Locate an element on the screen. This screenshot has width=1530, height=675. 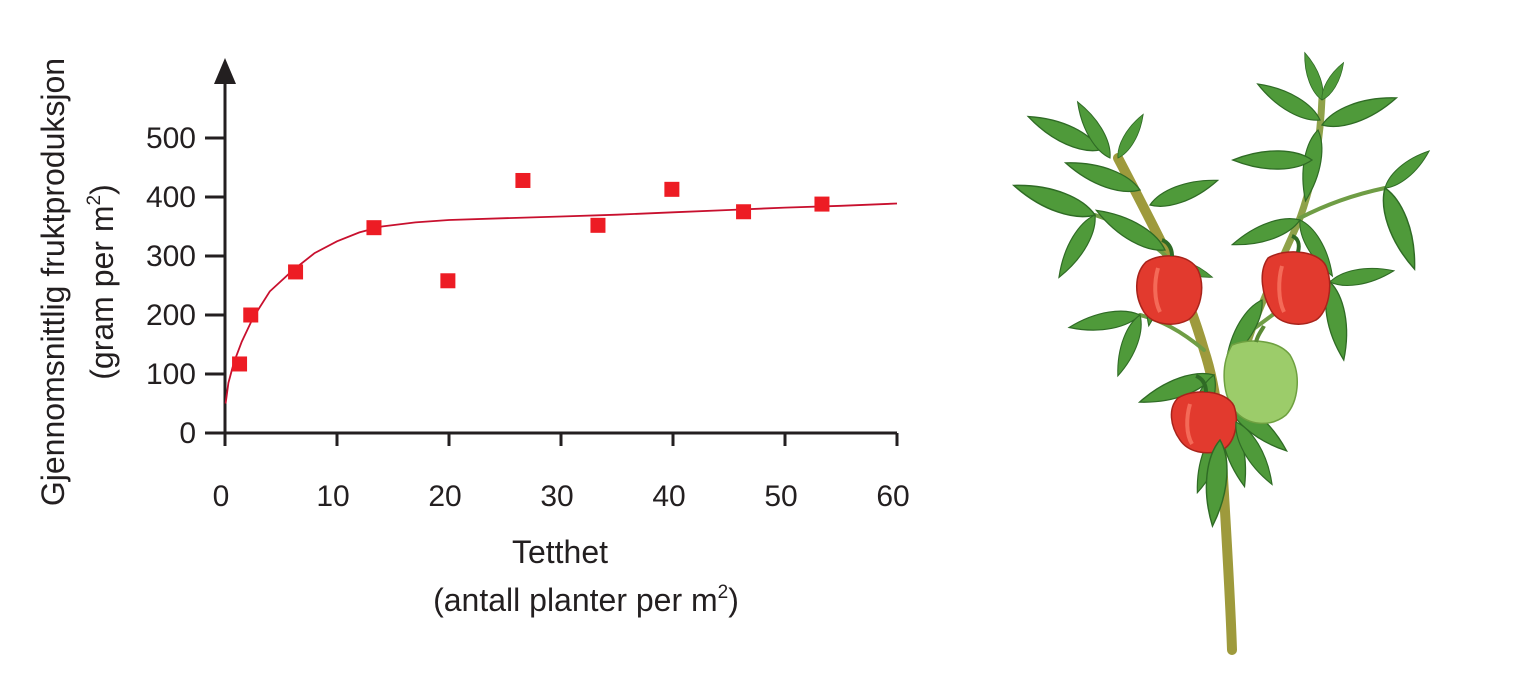
y-tick-label: 400 is located at coordinates (171, 197).